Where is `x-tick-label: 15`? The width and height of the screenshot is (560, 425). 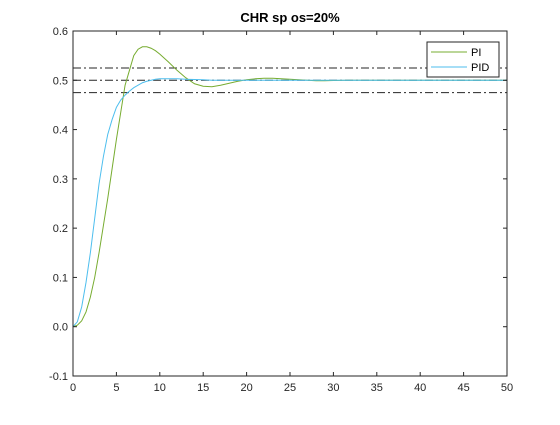
x-tick-label: 15 is located at coordinates (203, 388).